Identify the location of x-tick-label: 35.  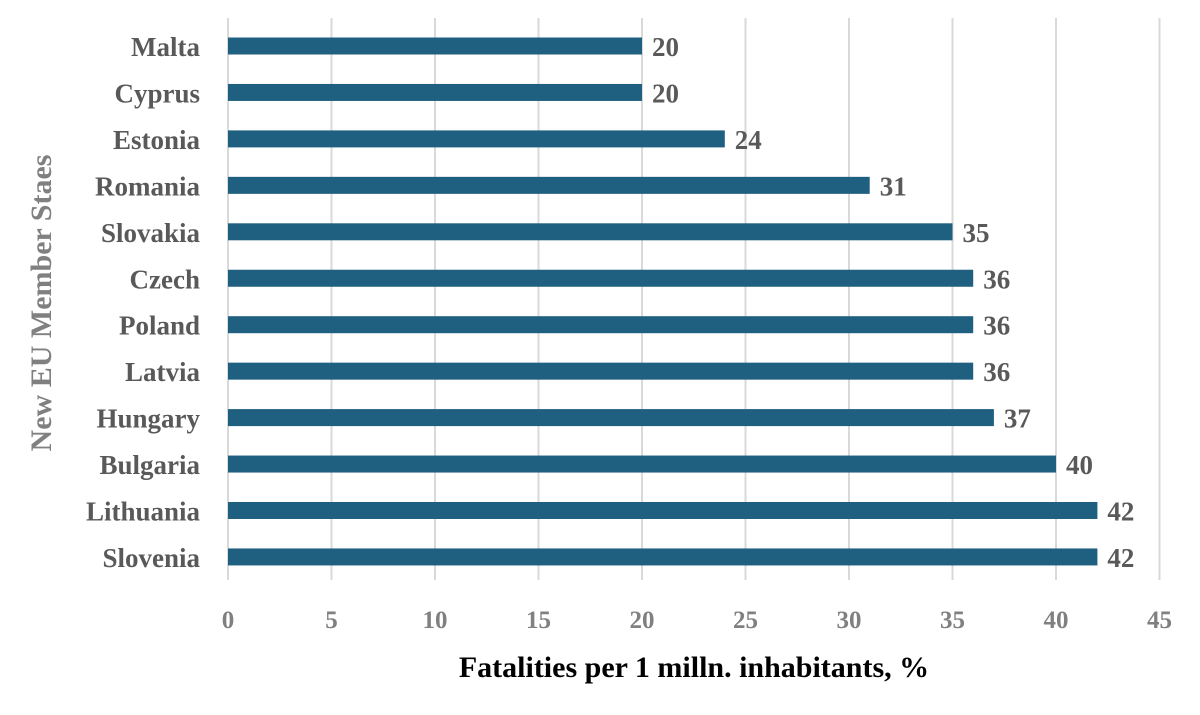
(952, 620).